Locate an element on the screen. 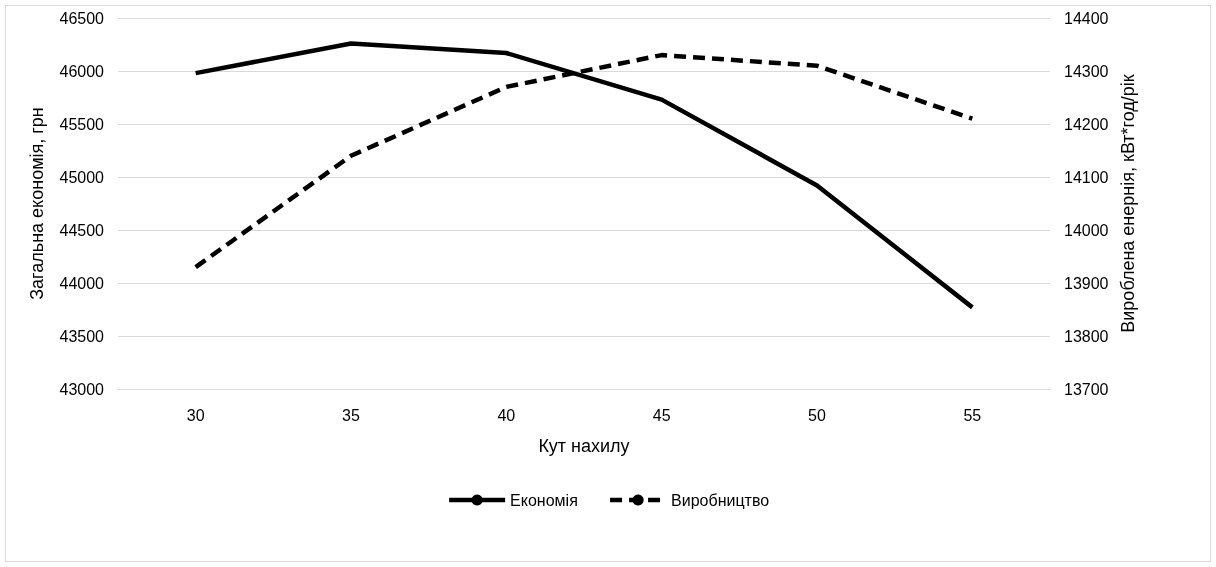  x-tick-label: 50 is located at coordinates (817, 415).